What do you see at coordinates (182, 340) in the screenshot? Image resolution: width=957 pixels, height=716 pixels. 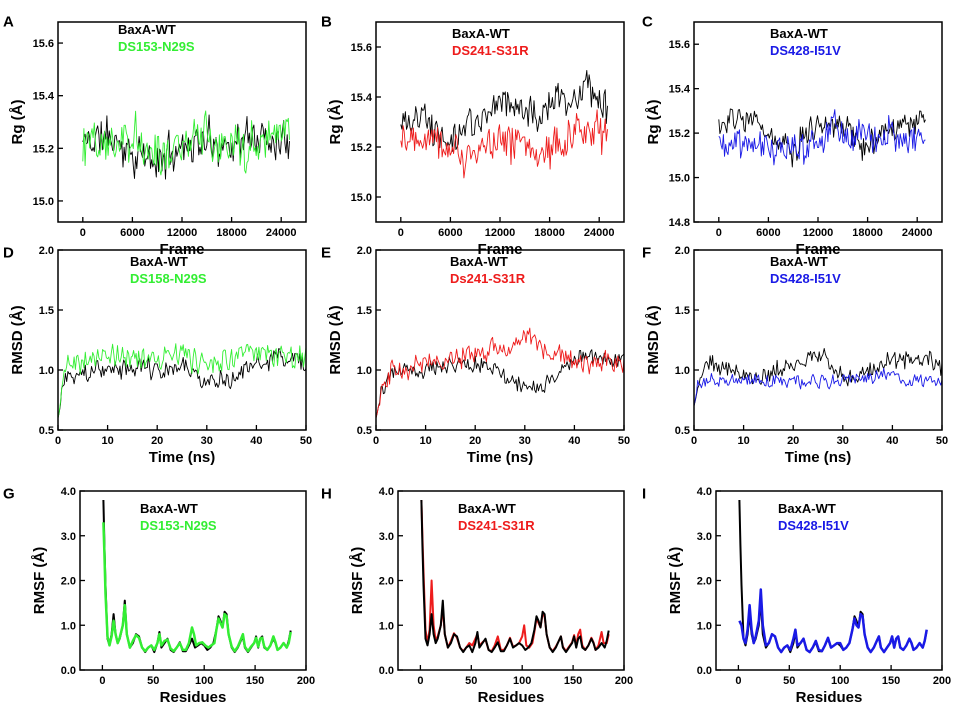 I see `plot-frame` at bounding box center [182, 340].